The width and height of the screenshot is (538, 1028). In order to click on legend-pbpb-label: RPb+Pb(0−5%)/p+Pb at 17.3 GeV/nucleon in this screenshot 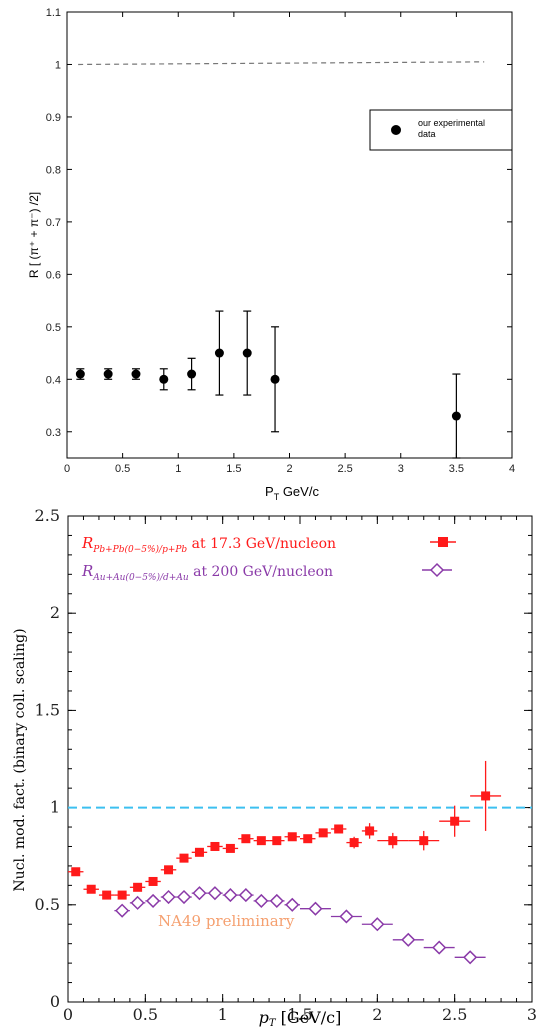, I will do `click(208, 544)`.